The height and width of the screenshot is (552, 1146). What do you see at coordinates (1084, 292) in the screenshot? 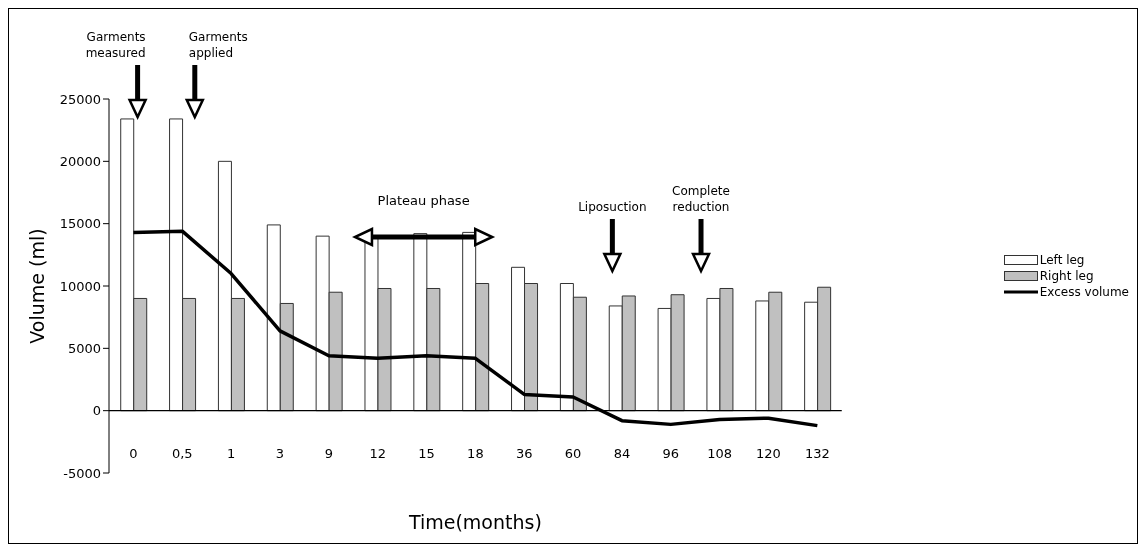
I see `legend-label: Excess volume` at bounding box center [1084, 292].